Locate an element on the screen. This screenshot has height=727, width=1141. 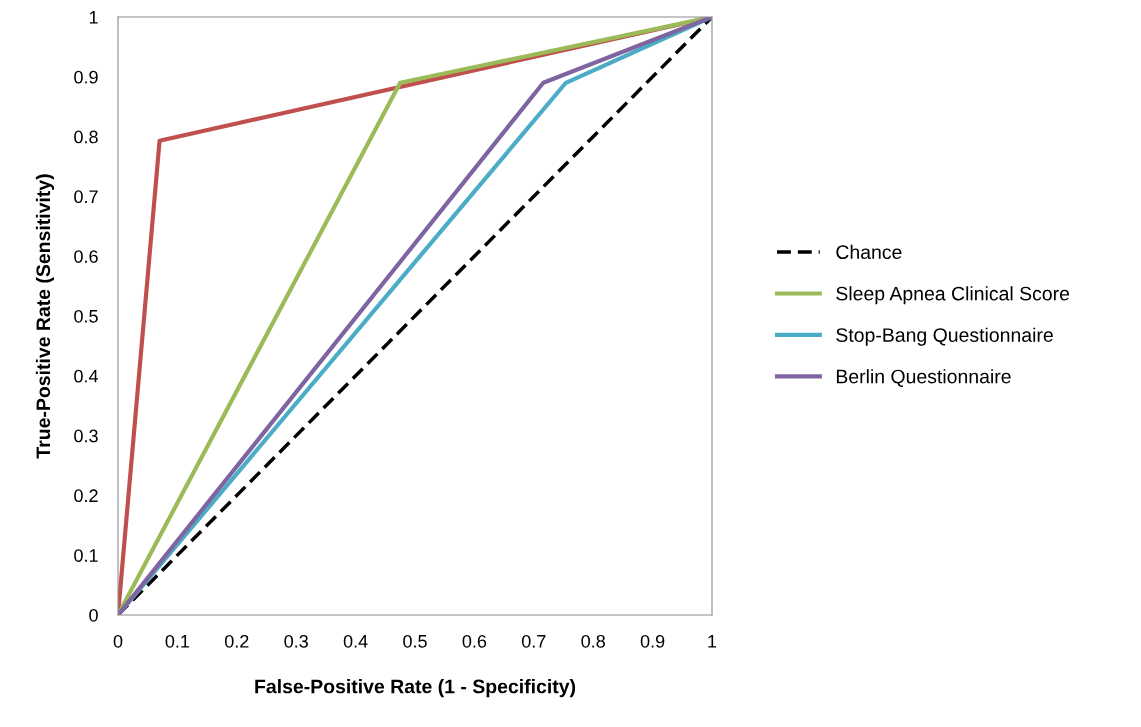
x-tick-label: 0.3 is located at coordinates (296, 641).